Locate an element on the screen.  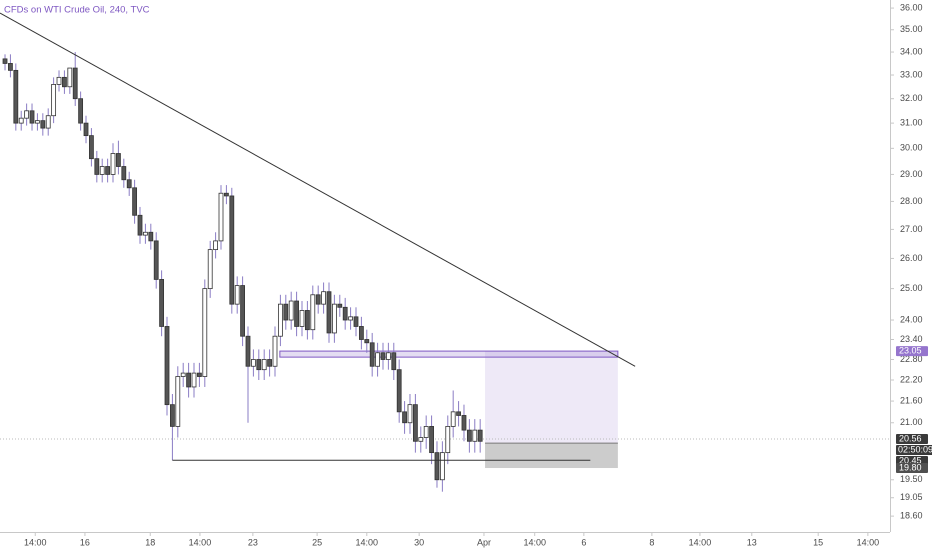
y-tick-label: 30.00 is located at coordinates (911, 148).